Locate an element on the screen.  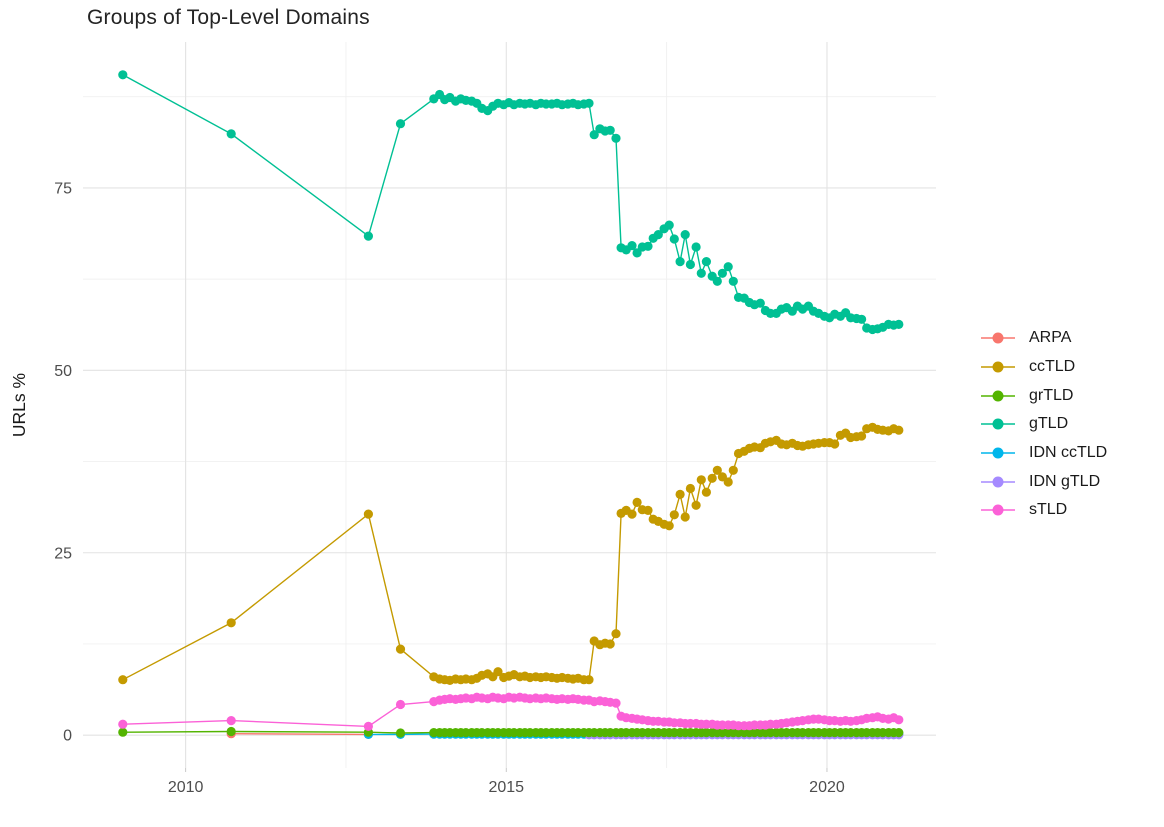
y-axis-title: URLs % is located at coordinates (19, 405).